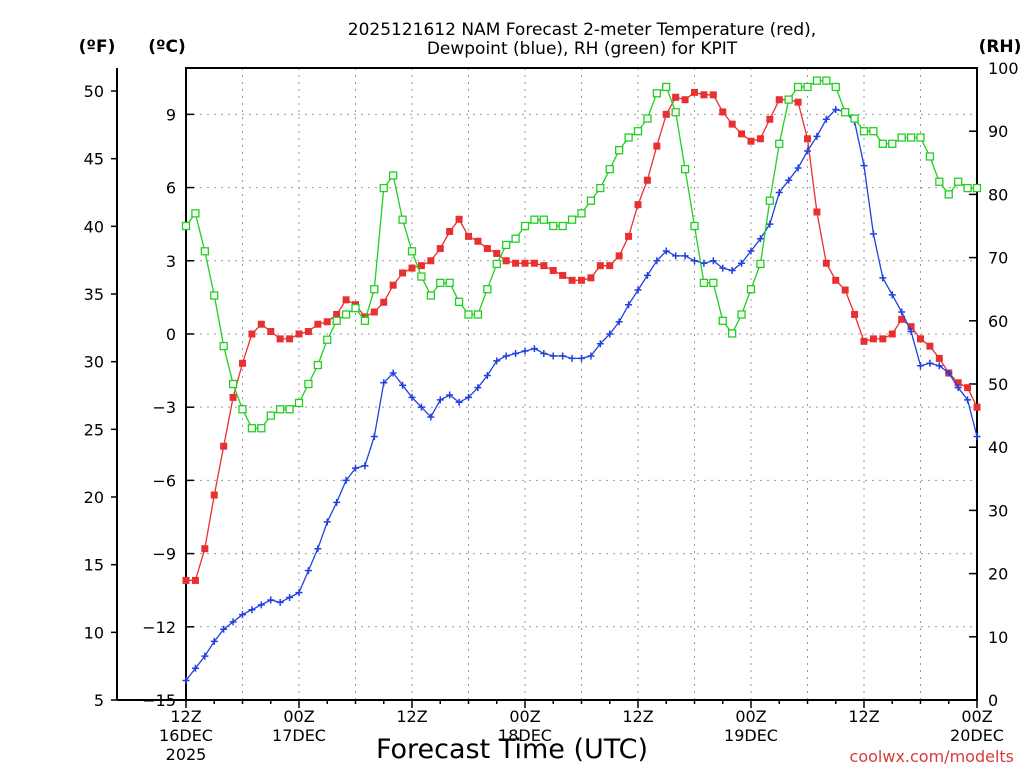 The image size is (1024, 772). I want to click on left-axis-c-label: (ºC), so click(167, 47).